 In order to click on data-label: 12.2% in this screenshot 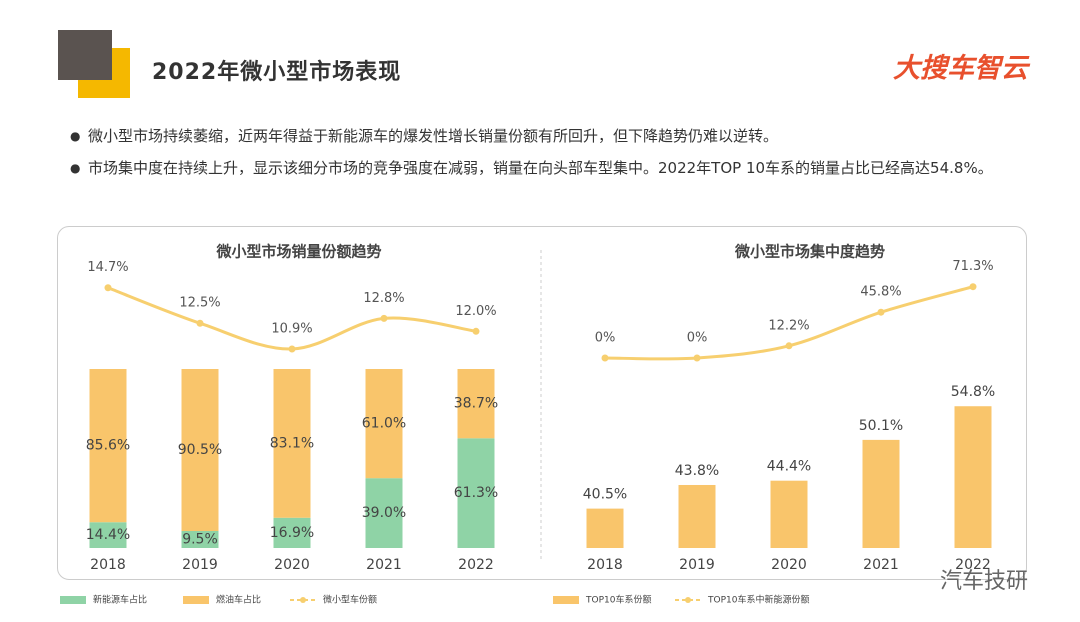, I will do `click(788, 325)`.